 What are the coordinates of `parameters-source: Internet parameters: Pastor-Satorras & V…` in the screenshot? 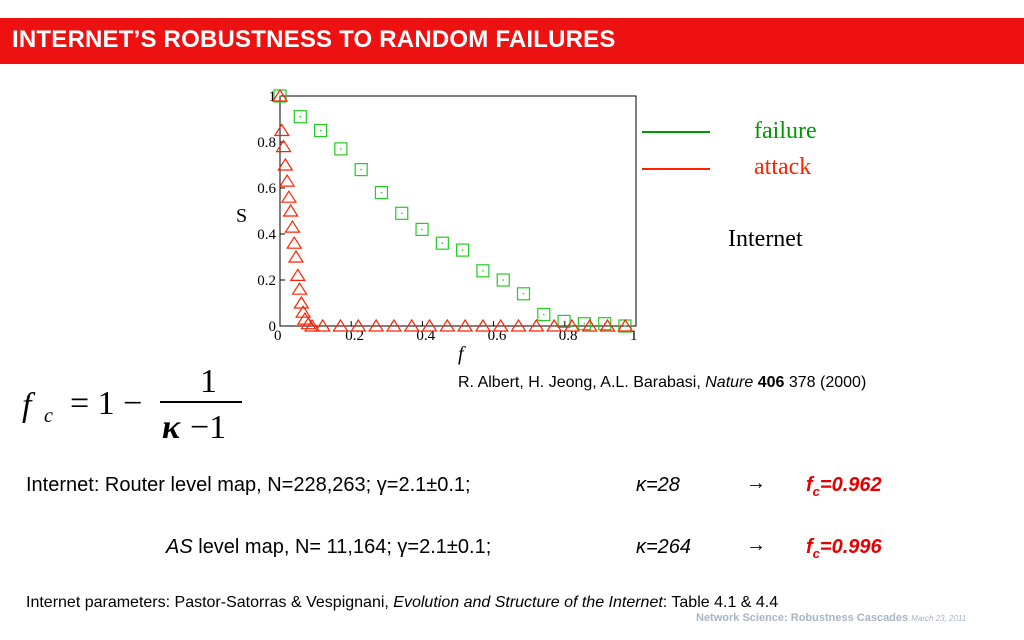 It's located at (402, 603).